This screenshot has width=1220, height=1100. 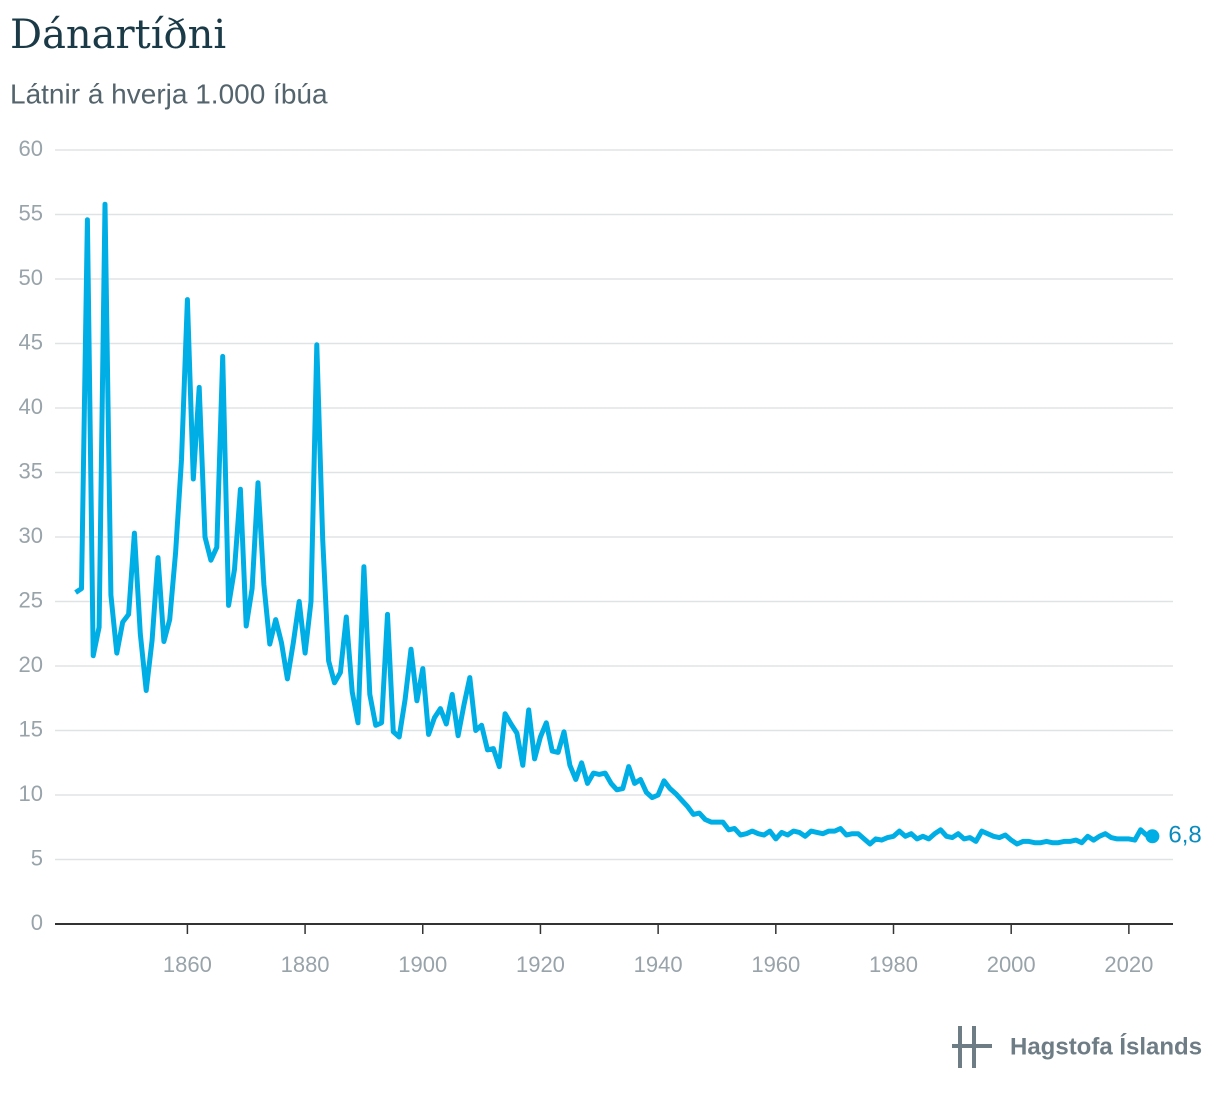 What do you see at coordinates (118, 35) in the screenshot?
I see `chart-title: Dánartíðni` at bounding box center [118, 35].